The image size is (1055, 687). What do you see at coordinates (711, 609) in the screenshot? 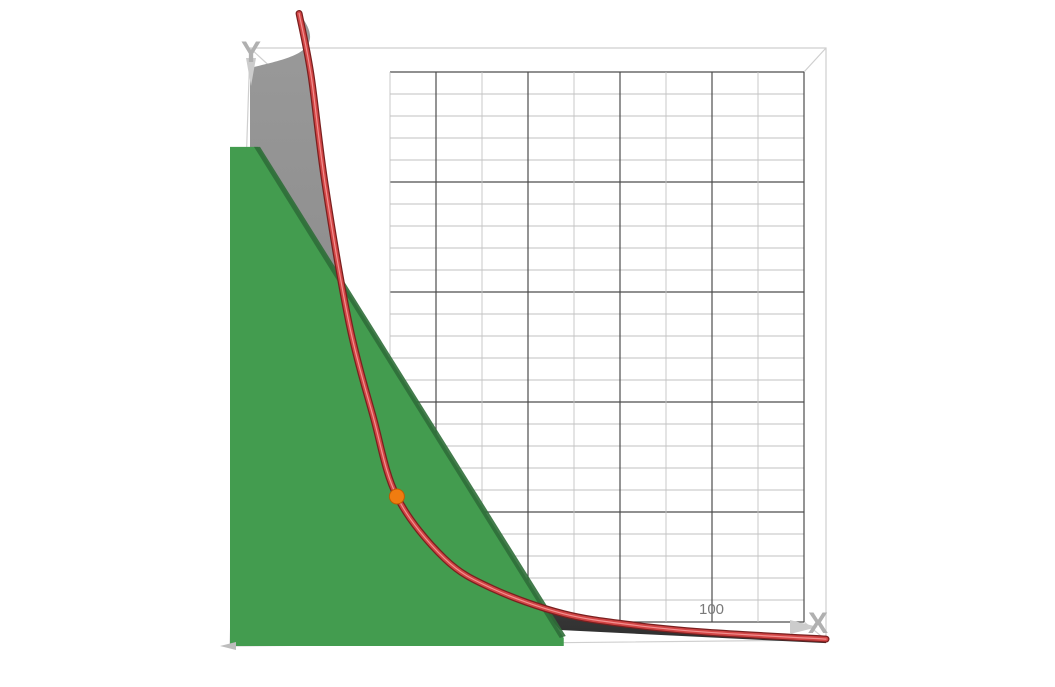
I see `x-tick-label: 100` at bounding box center [711, 609].